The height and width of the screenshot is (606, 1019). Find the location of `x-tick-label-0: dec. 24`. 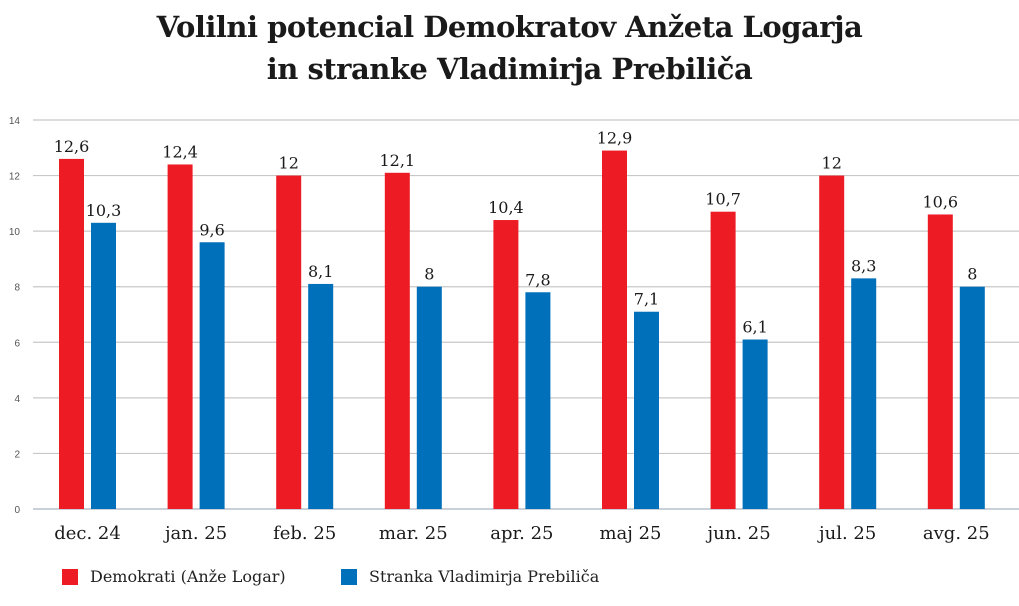

x-tick-label-0: dec. 24 is located at coordinates (87, 533).